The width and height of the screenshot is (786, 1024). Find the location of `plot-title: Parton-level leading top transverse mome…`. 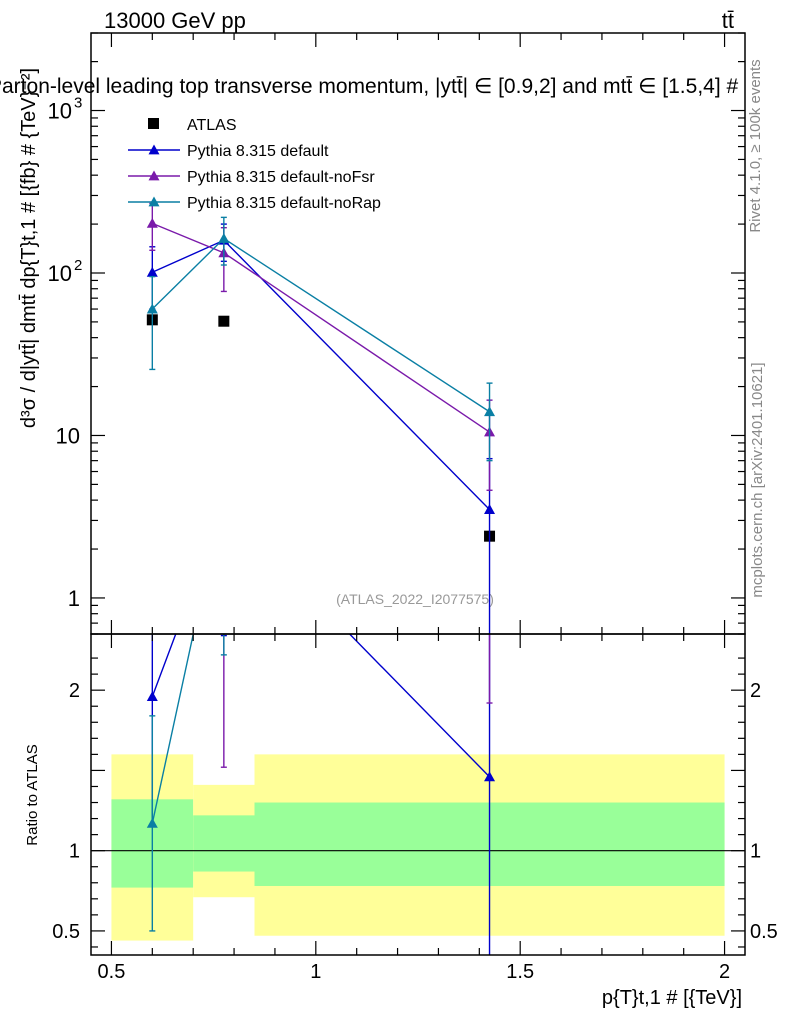

plot-title: Parton-level leading top transverse mome… is located at coordinates (369, 86).